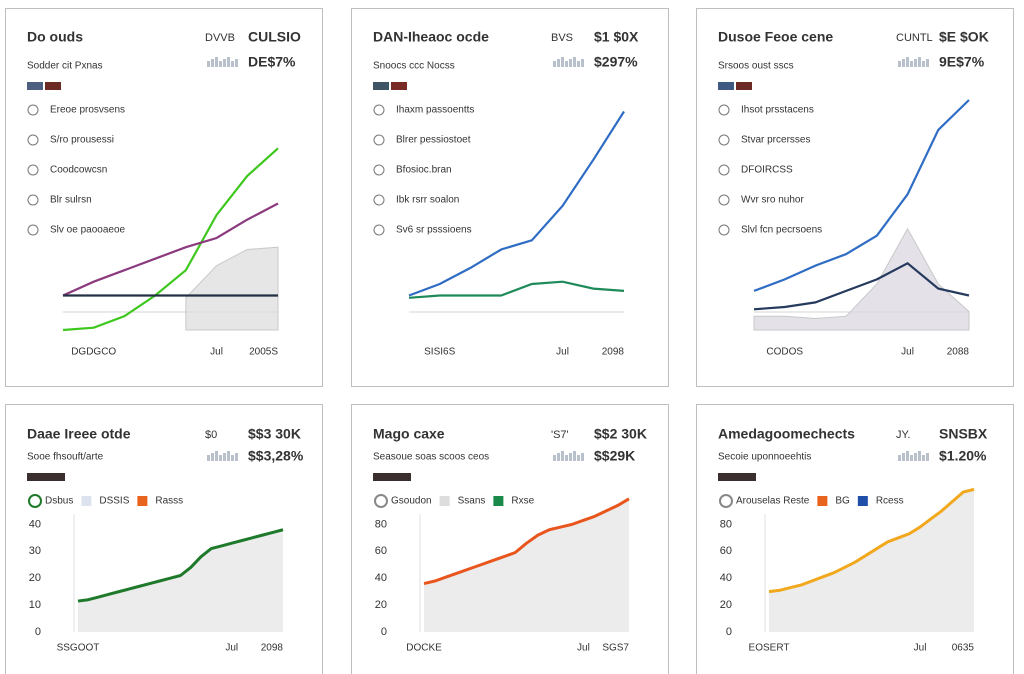 The image size is (1024, 674). Describe the element at coordinates (962, 62) in the screenshot. I see `stat-value: 9E$7%` at that location.